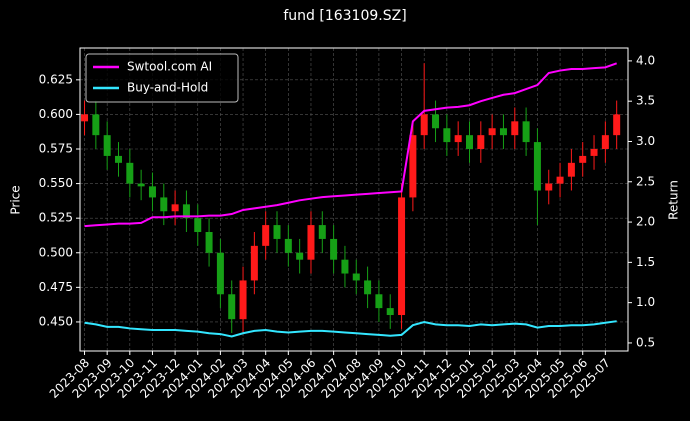  Describe the element at coordinates (16, 199) in the screenshot. I see `y-axis-label: Price` at that location.